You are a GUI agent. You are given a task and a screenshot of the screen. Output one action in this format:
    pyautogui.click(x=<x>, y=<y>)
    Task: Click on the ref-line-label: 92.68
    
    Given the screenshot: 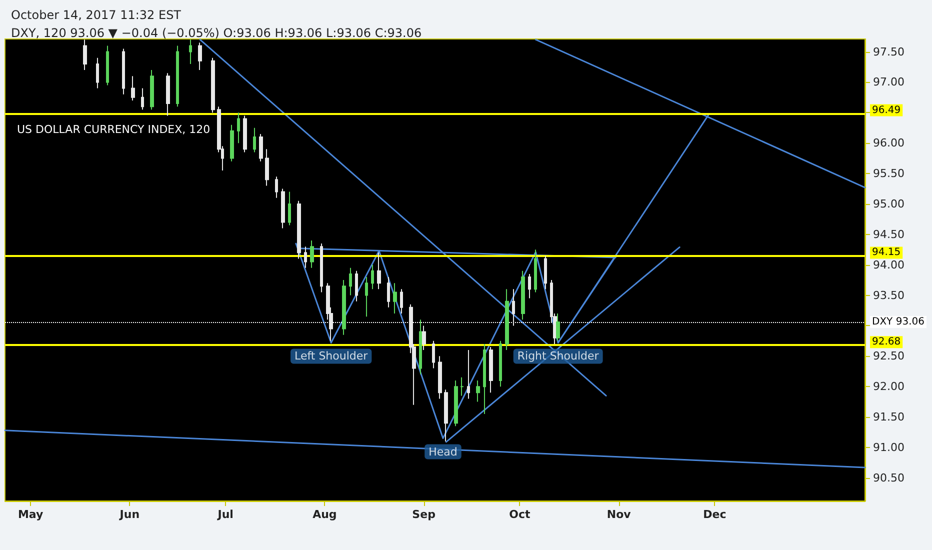 What is the action you would take?
    pyautogui.click(x=886, y=342)
    